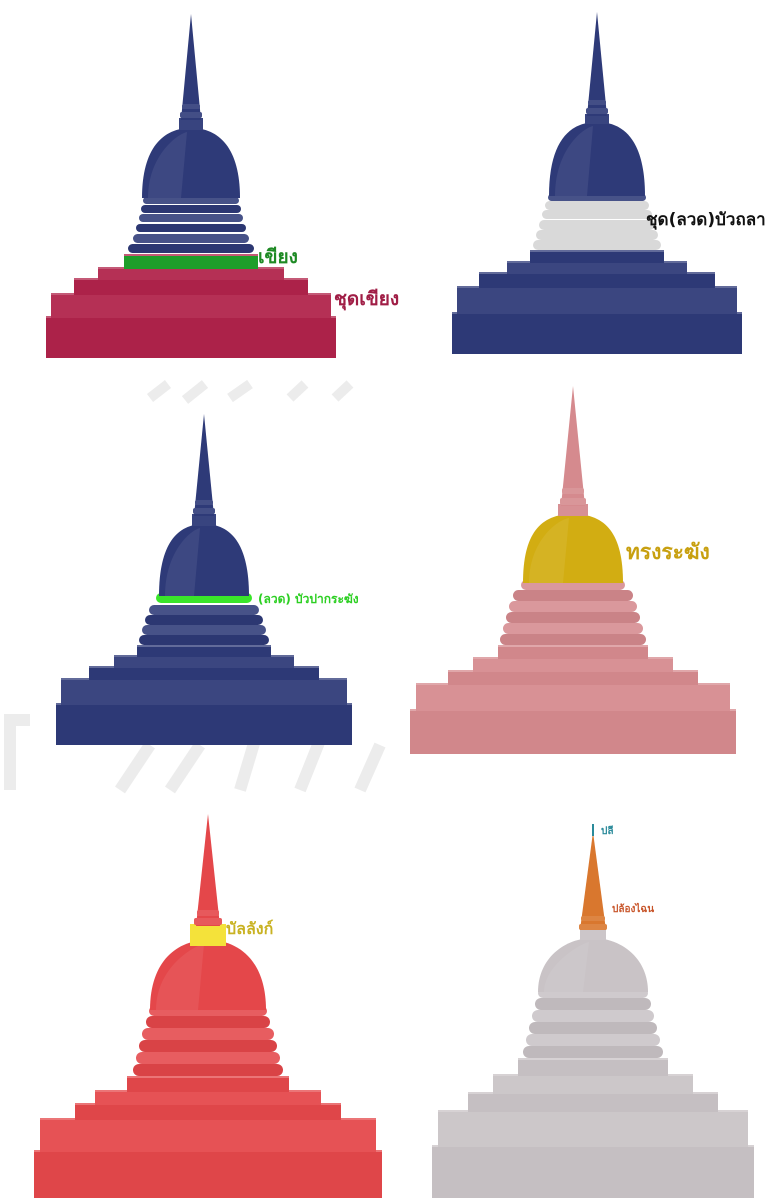  I want to click on label-banlang: บัลลังก์, so click(249, 928).